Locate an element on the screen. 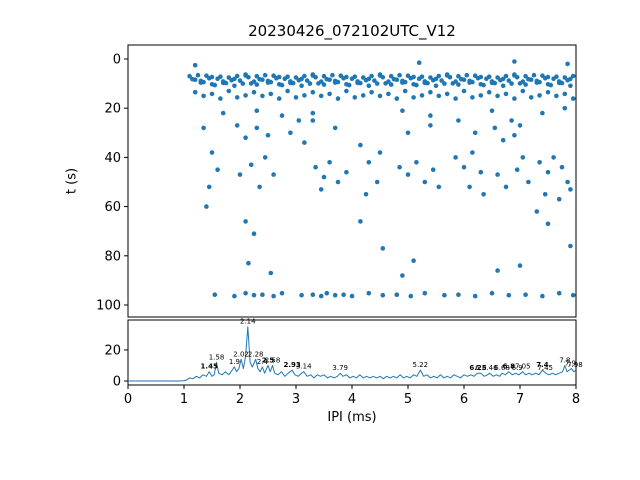 The height and width of the screenshot is (480, 640). peak-annotation: 1.9 is located at coordinates (234, 362).